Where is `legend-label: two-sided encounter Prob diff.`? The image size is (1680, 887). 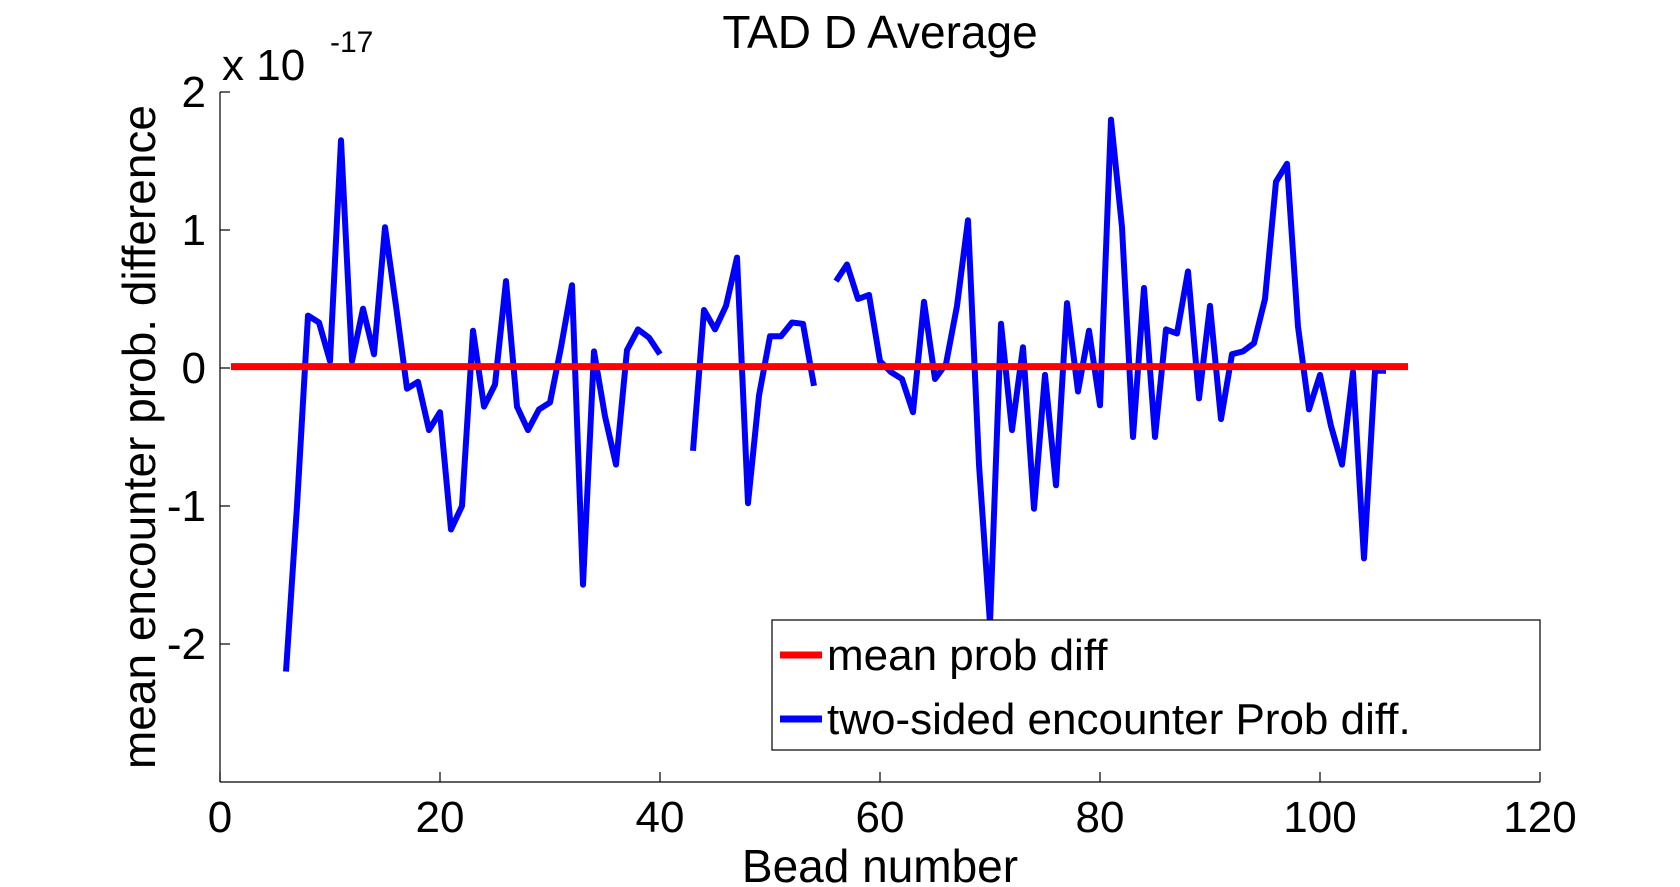
legend-label: two-sided encounter Prob diff. is located at coordinates (1119, 719).